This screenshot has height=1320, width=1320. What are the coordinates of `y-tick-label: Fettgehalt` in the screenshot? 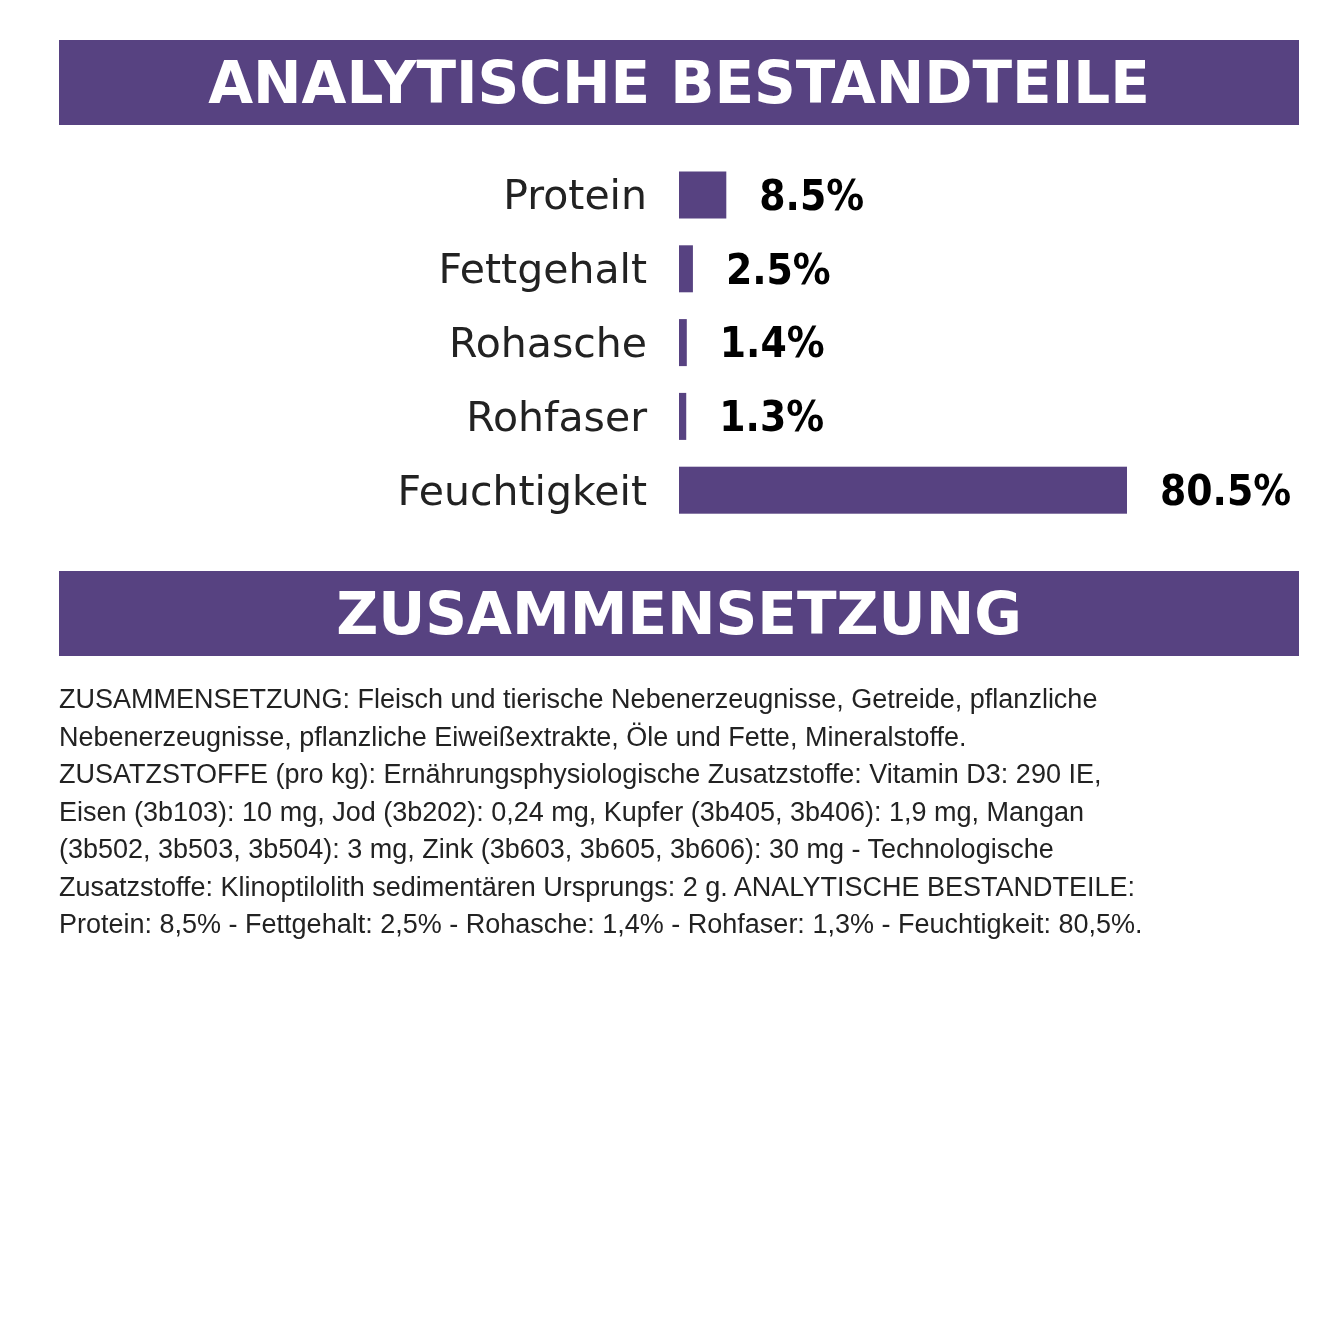 It's located at (542, 269).